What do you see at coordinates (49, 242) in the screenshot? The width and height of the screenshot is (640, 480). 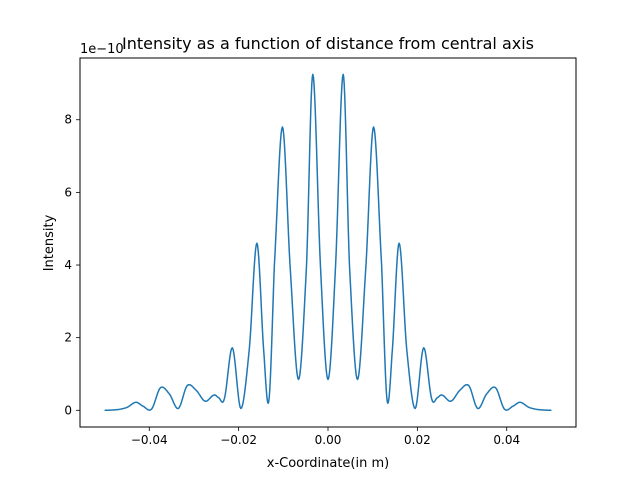 I see `y-axis-label: Intensity` at bounding box center [49, 242].